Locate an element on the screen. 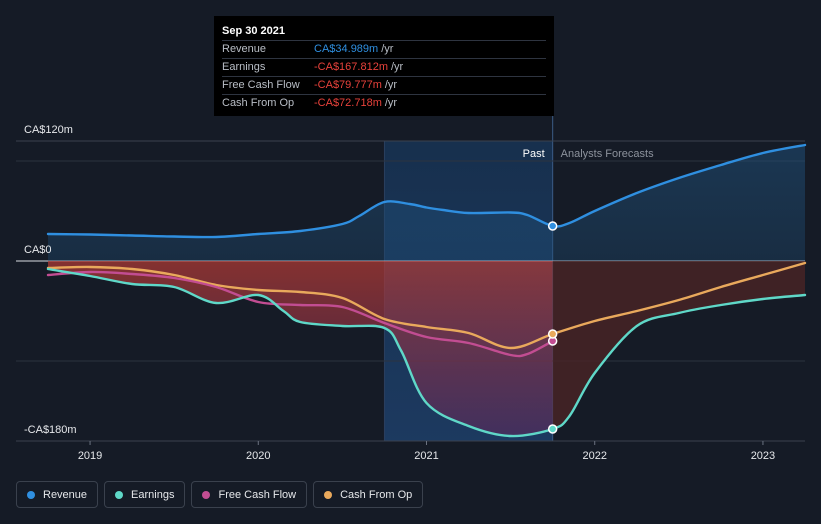 Image resolution: width=821 pixels, height=524 pixels. tooltip-value: CA$34.989m is located at coordinates (346, 49).